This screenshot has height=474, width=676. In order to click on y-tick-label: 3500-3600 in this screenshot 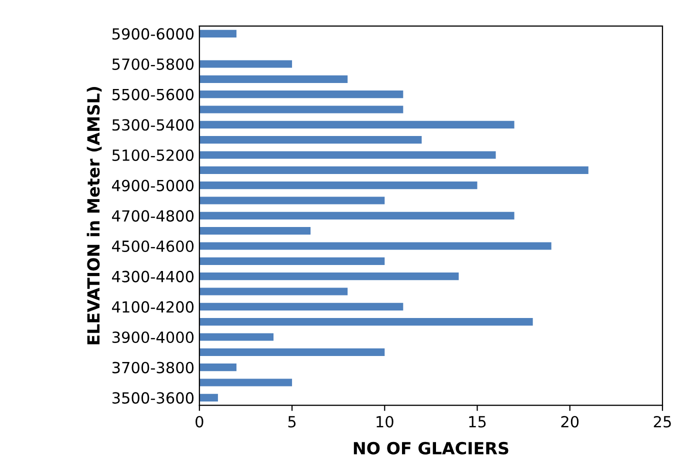, I will do `click(153, 398)`.